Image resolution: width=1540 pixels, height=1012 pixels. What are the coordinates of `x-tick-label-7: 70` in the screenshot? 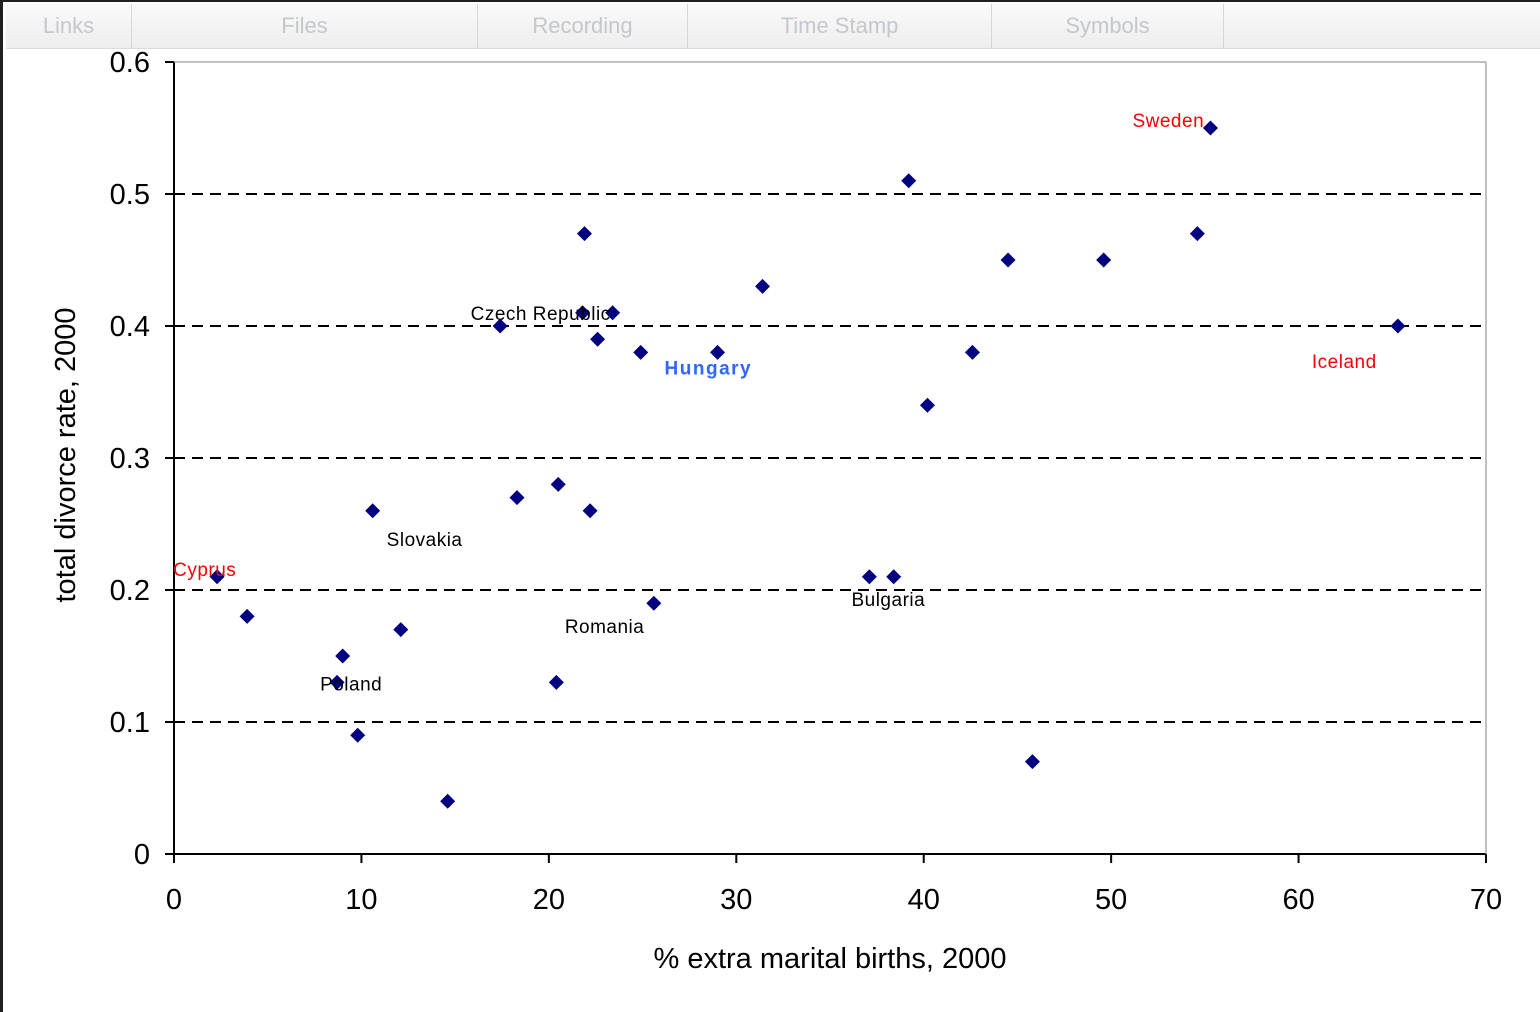 It's located at (1486, 900).